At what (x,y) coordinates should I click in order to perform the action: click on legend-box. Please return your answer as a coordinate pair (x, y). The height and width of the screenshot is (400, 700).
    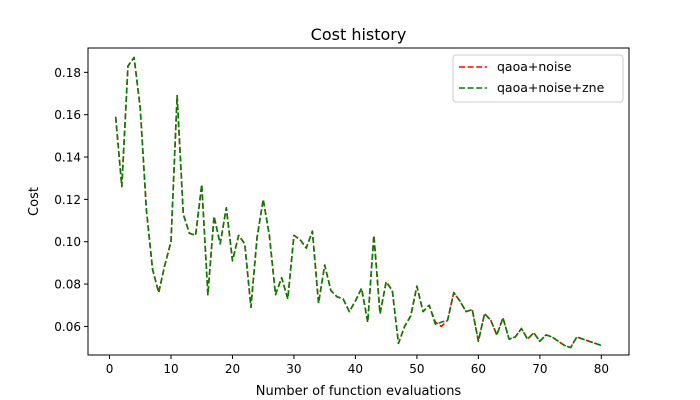
    Looking at the image, I should click on (538, 78).